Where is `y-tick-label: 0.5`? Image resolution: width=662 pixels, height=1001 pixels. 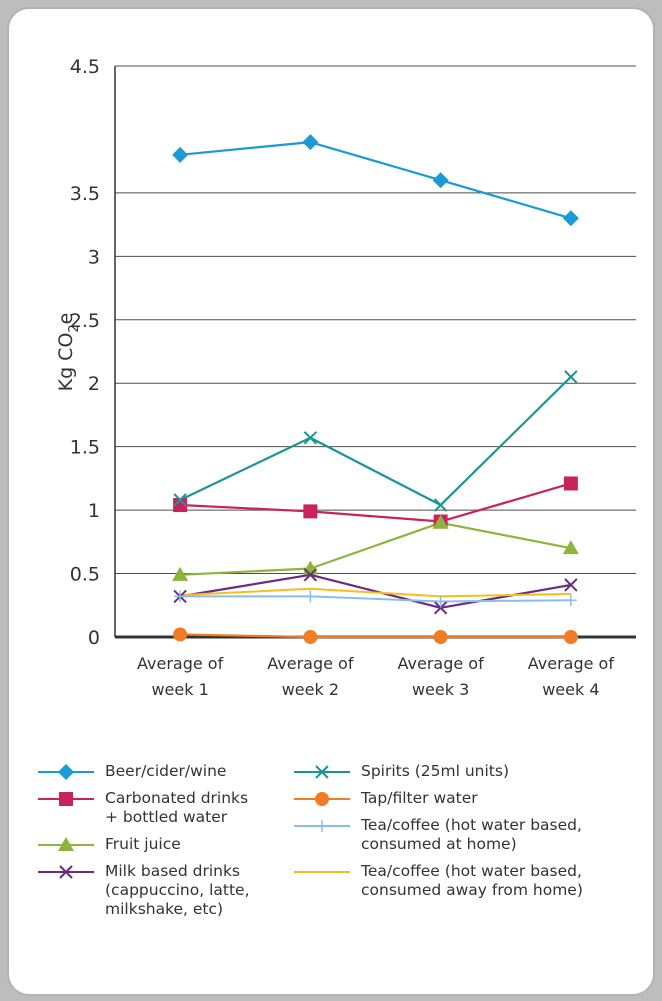
y-tick-label: 0.5 is located at coordinates (85, 575).